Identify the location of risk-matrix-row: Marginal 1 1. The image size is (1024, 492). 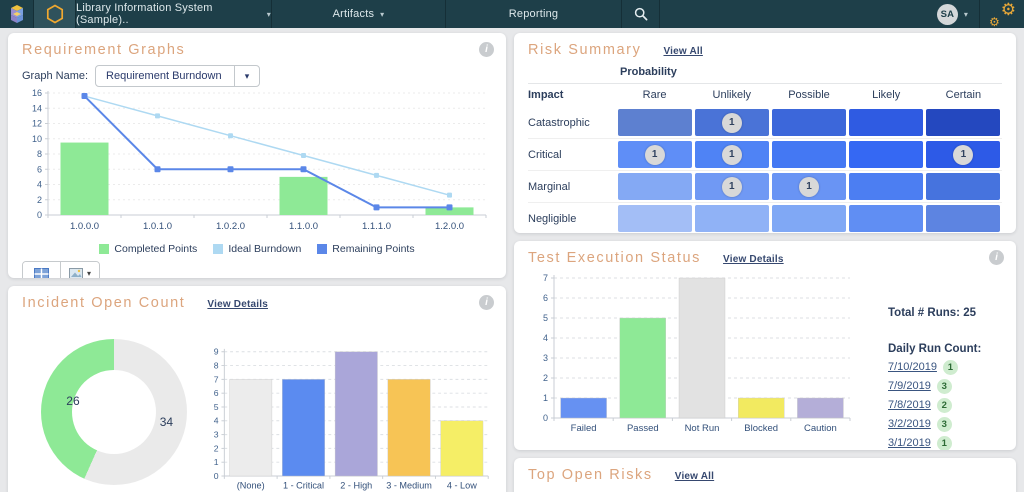
(765, 187).